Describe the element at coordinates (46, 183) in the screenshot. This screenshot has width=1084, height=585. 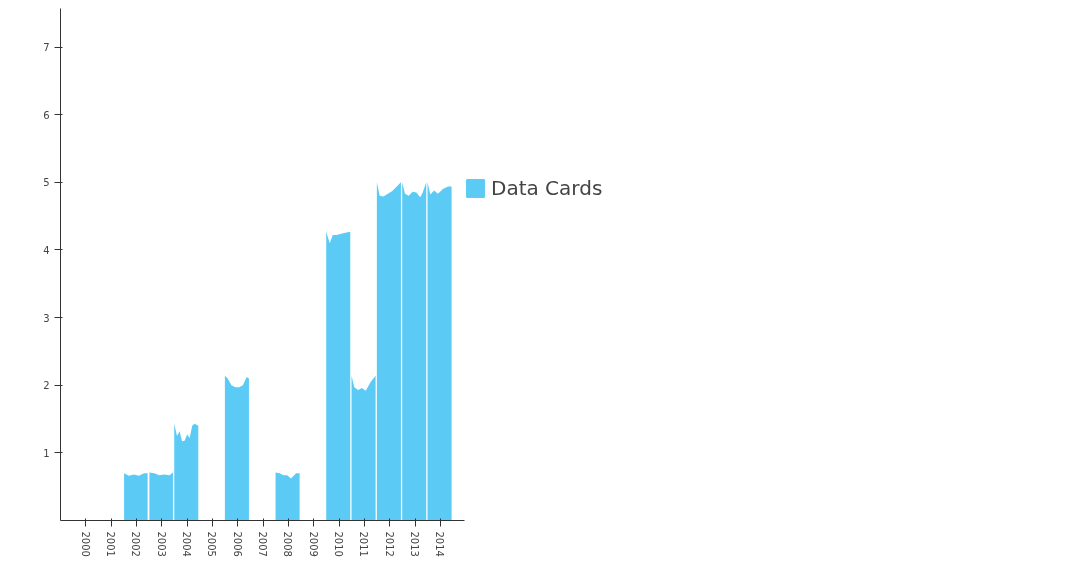
I see `y-tick-label: 5` at that location.